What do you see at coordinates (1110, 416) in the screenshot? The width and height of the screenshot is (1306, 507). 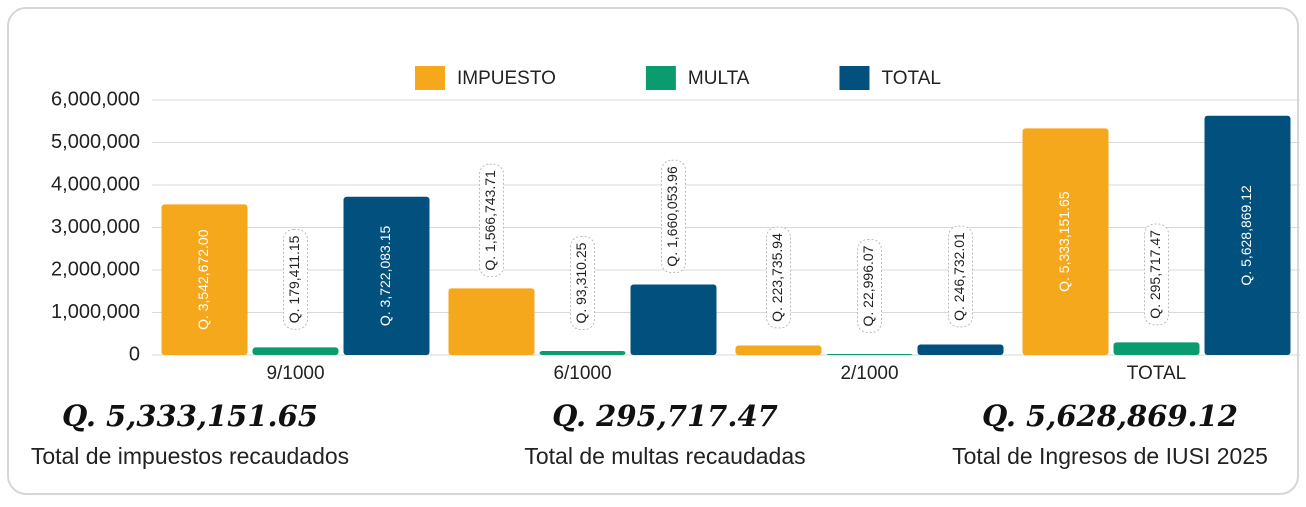 I see `summary-value: Q. 5,628,869.12` at bounding box center [1110, 416].